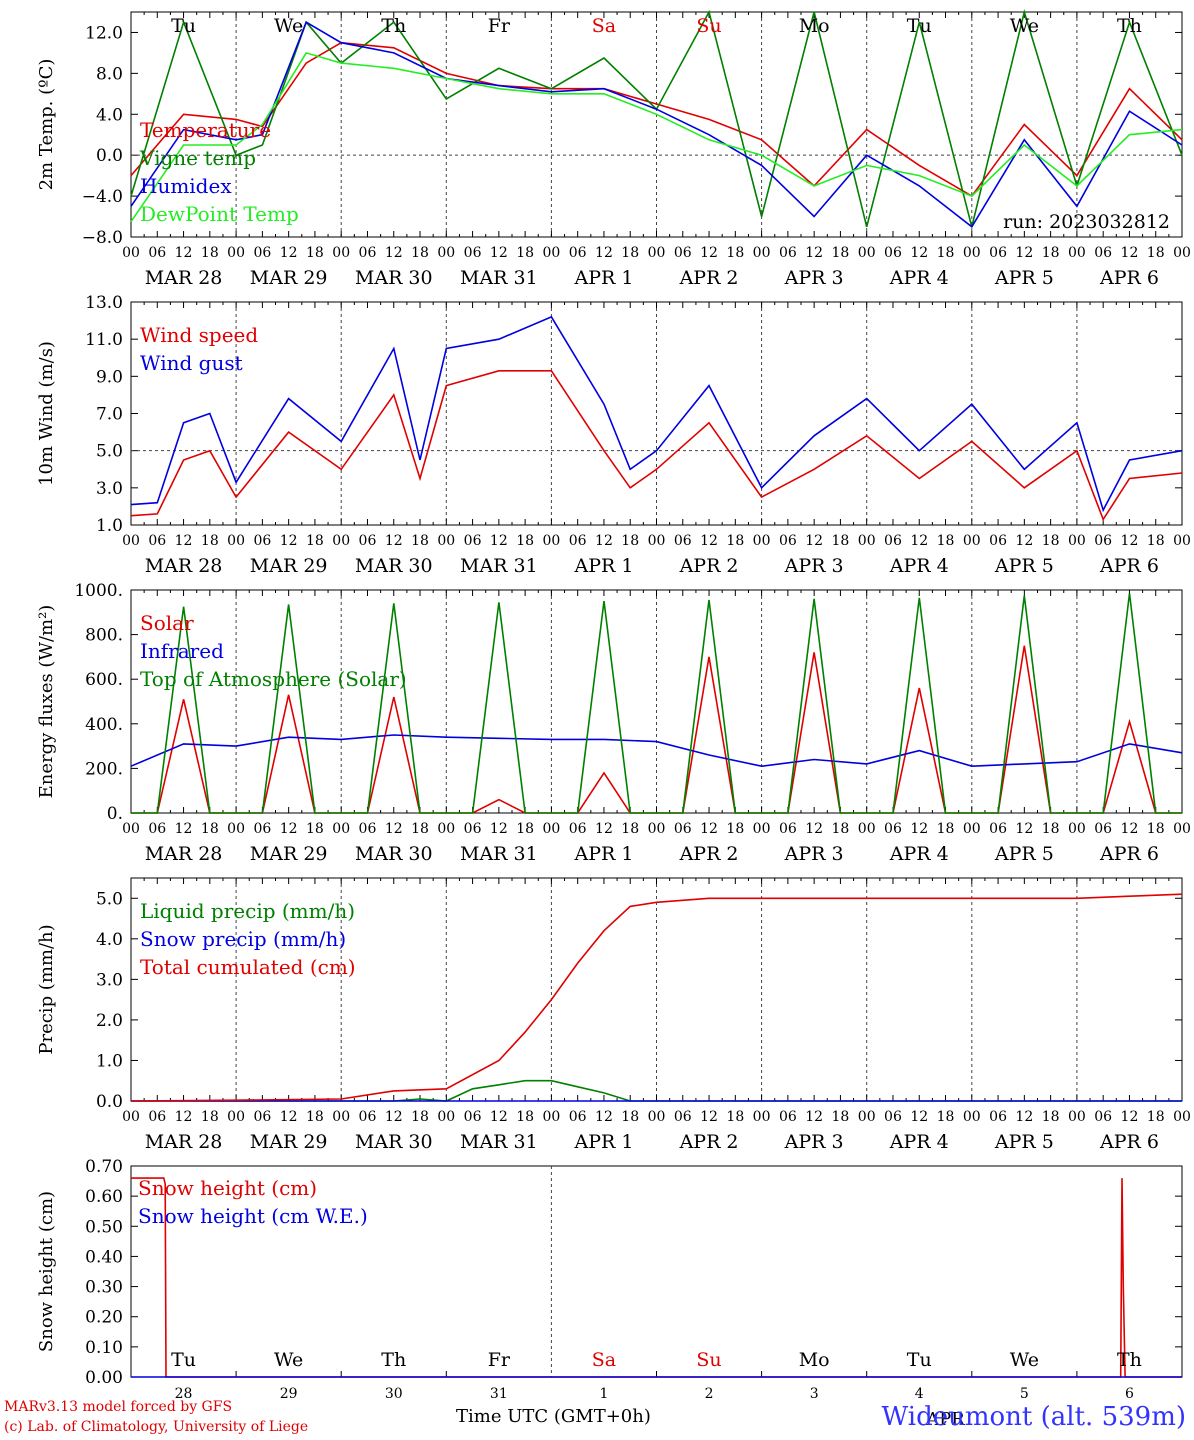 The width and height of the screenshot is (1194, 1440). What do you see at coordinates (1129, 1360) in the screenshot?
I see `day-name-label: Th` at bounding box center [1129, 1360].